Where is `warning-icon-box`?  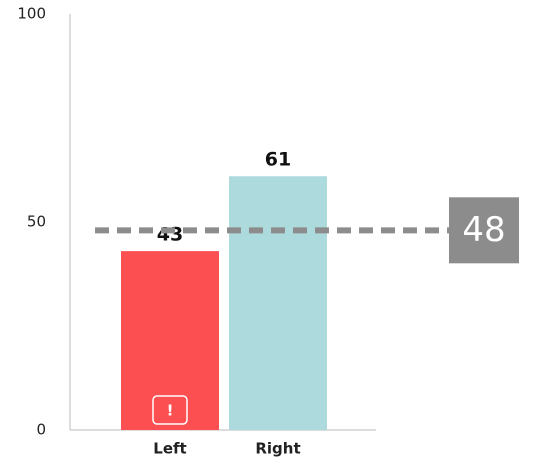 warning-icon-box is located at coordinates (170, 410).